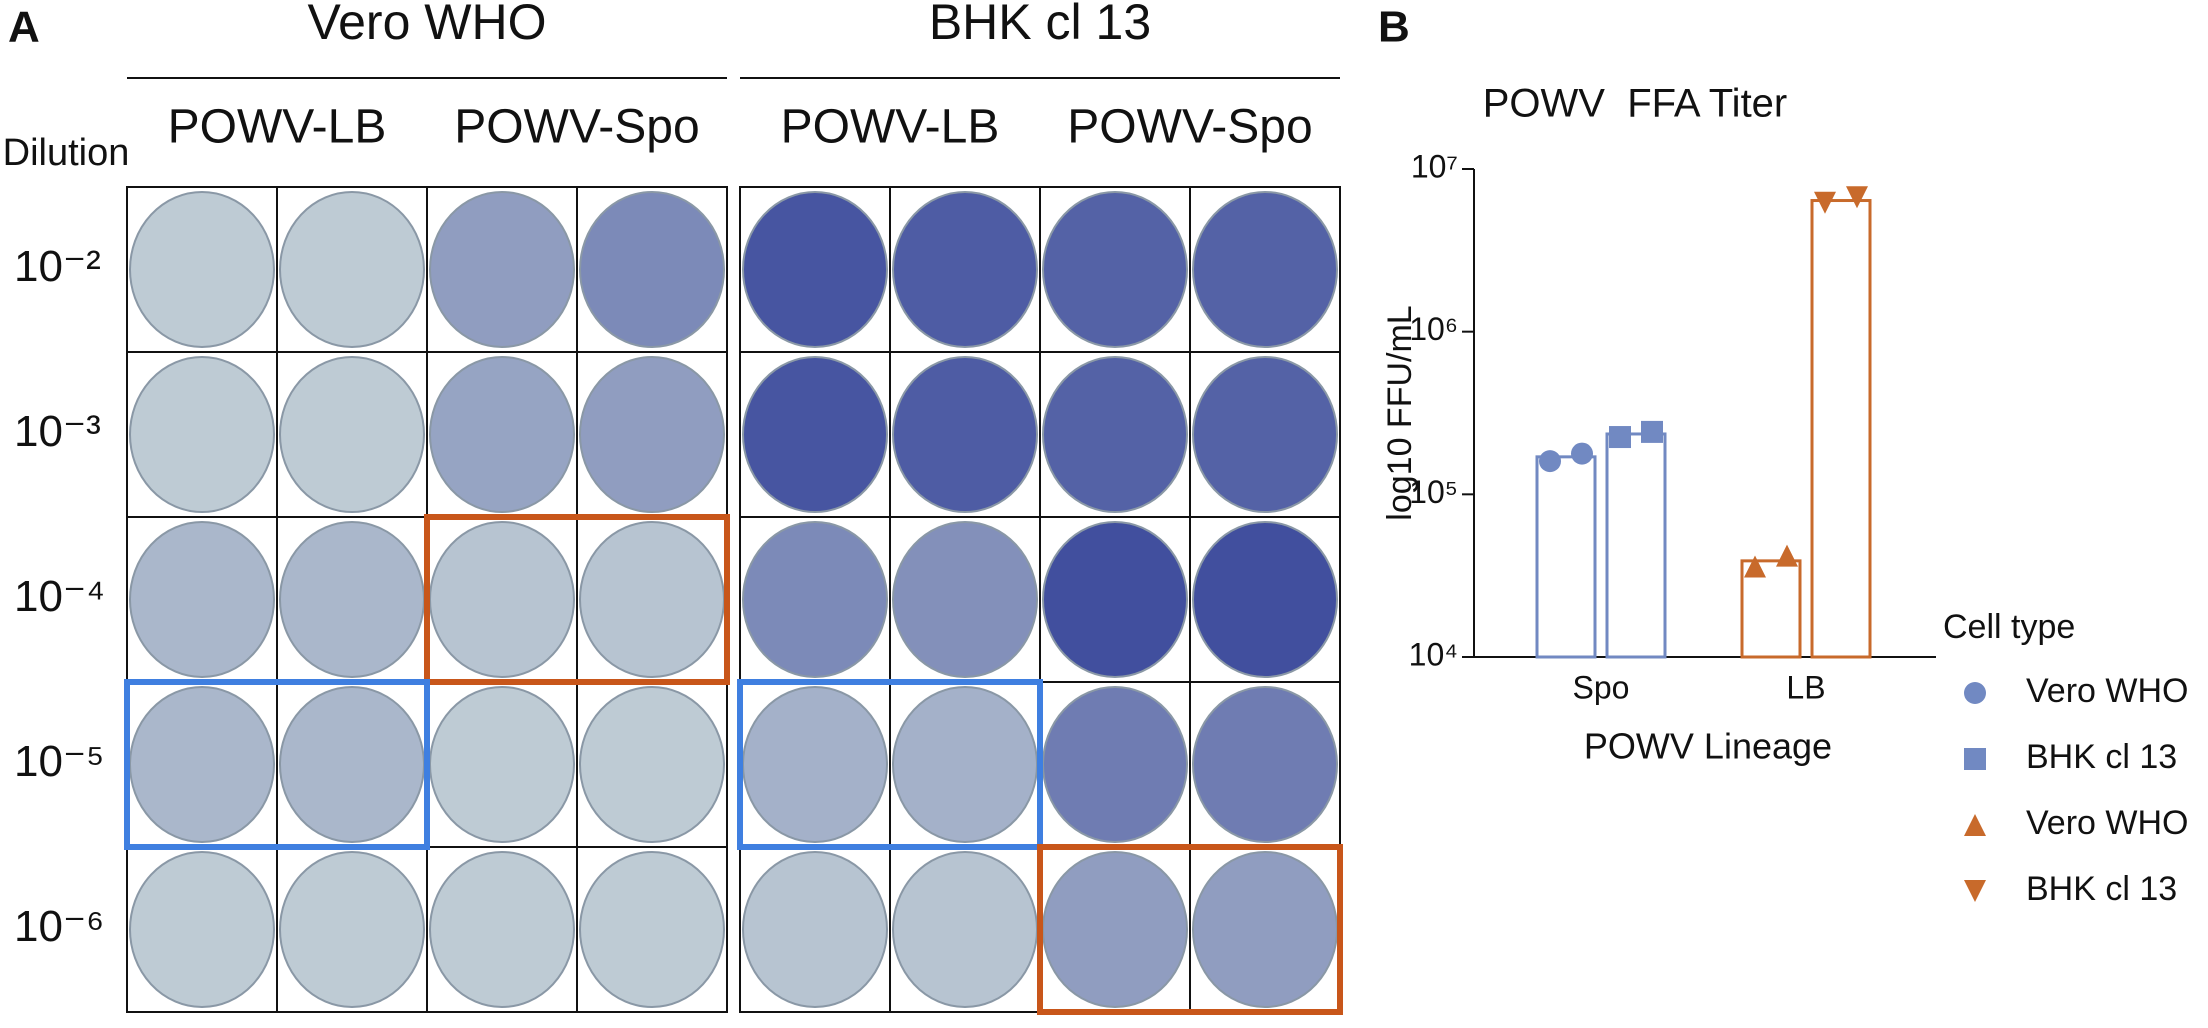  What do you see at coordinates (1433, 654) in the screenshot?
I see `y-tick-label: 10⁴` at bounding box center [1433, 654].